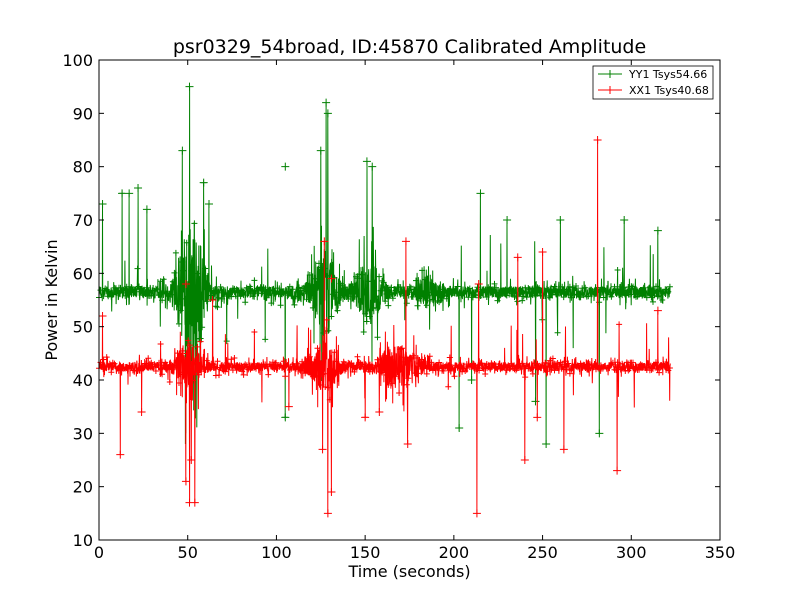  Describe the element at coordinates (77, 60) in the screenshot. I see `y-tick-label: 100` at that location.